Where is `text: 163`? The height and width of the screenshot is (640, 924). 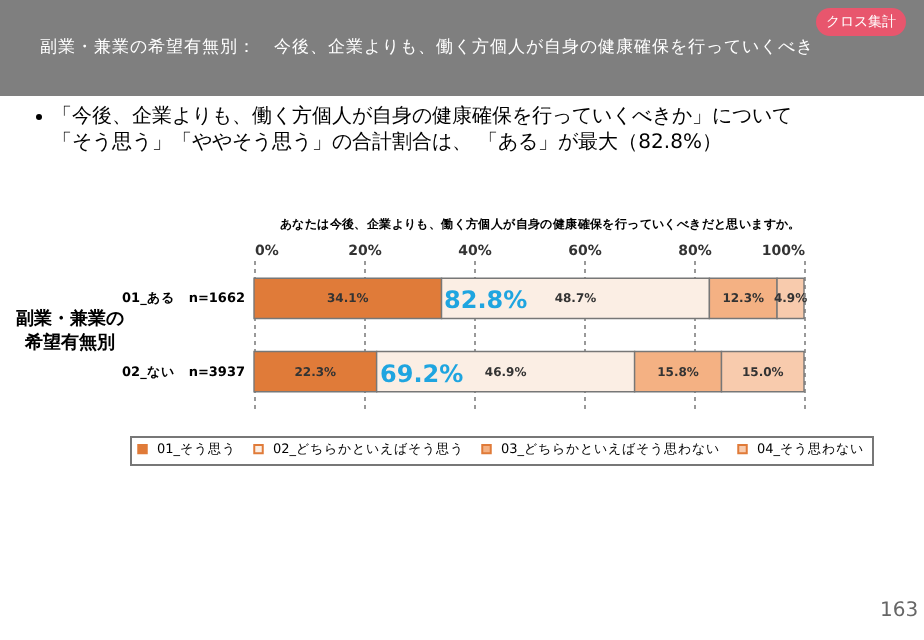 text: 163 is located at coordinates (899, 611).